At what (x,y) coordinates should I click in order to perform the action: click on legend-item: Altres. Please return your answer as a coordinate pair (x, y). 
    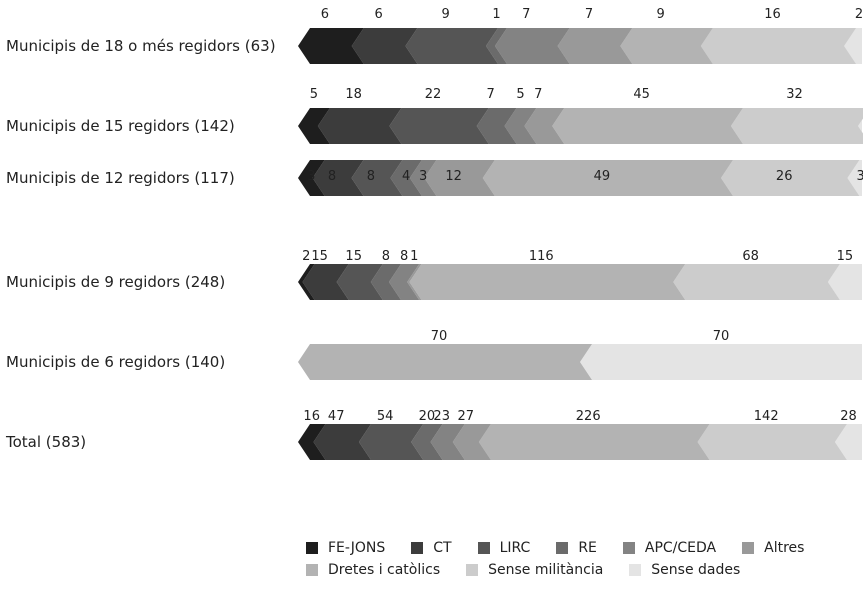
    Looking at the image, I should click on (773, 548).